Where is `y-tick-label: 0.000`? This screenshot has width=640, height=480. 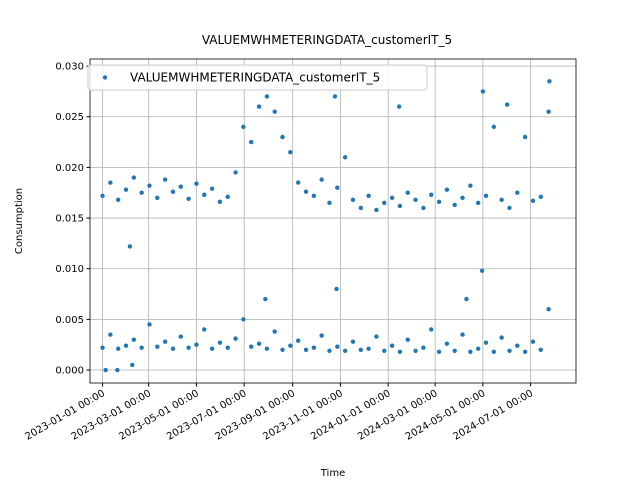 y-tick-label: 0.000 is located at coordinates (69, 371).